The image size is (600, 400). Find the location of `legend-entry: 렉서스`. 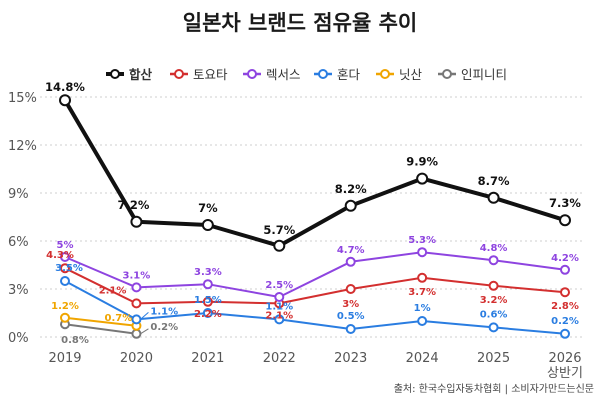

legend-entry: 렉서스 is located at coordinates (283, 74).